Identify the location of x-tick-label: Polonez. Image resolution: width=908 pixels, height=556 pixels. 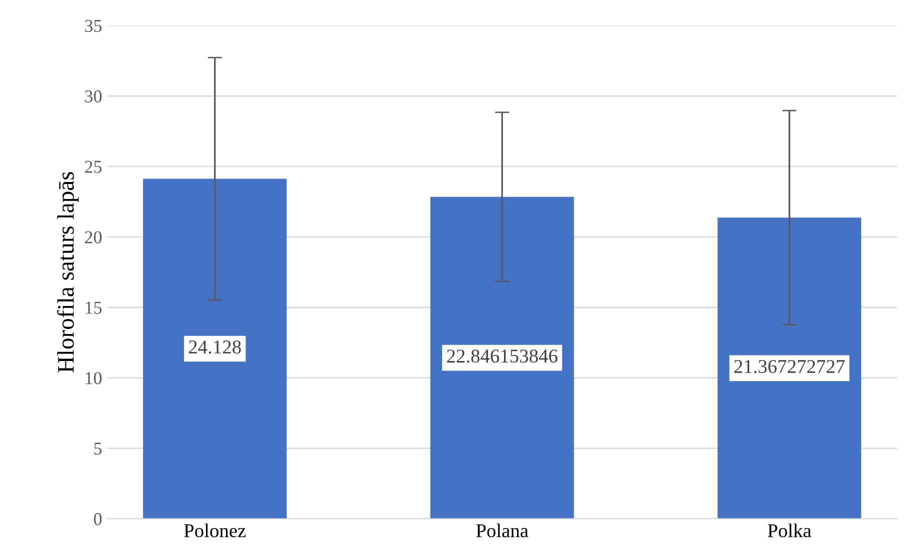
(215, 531).